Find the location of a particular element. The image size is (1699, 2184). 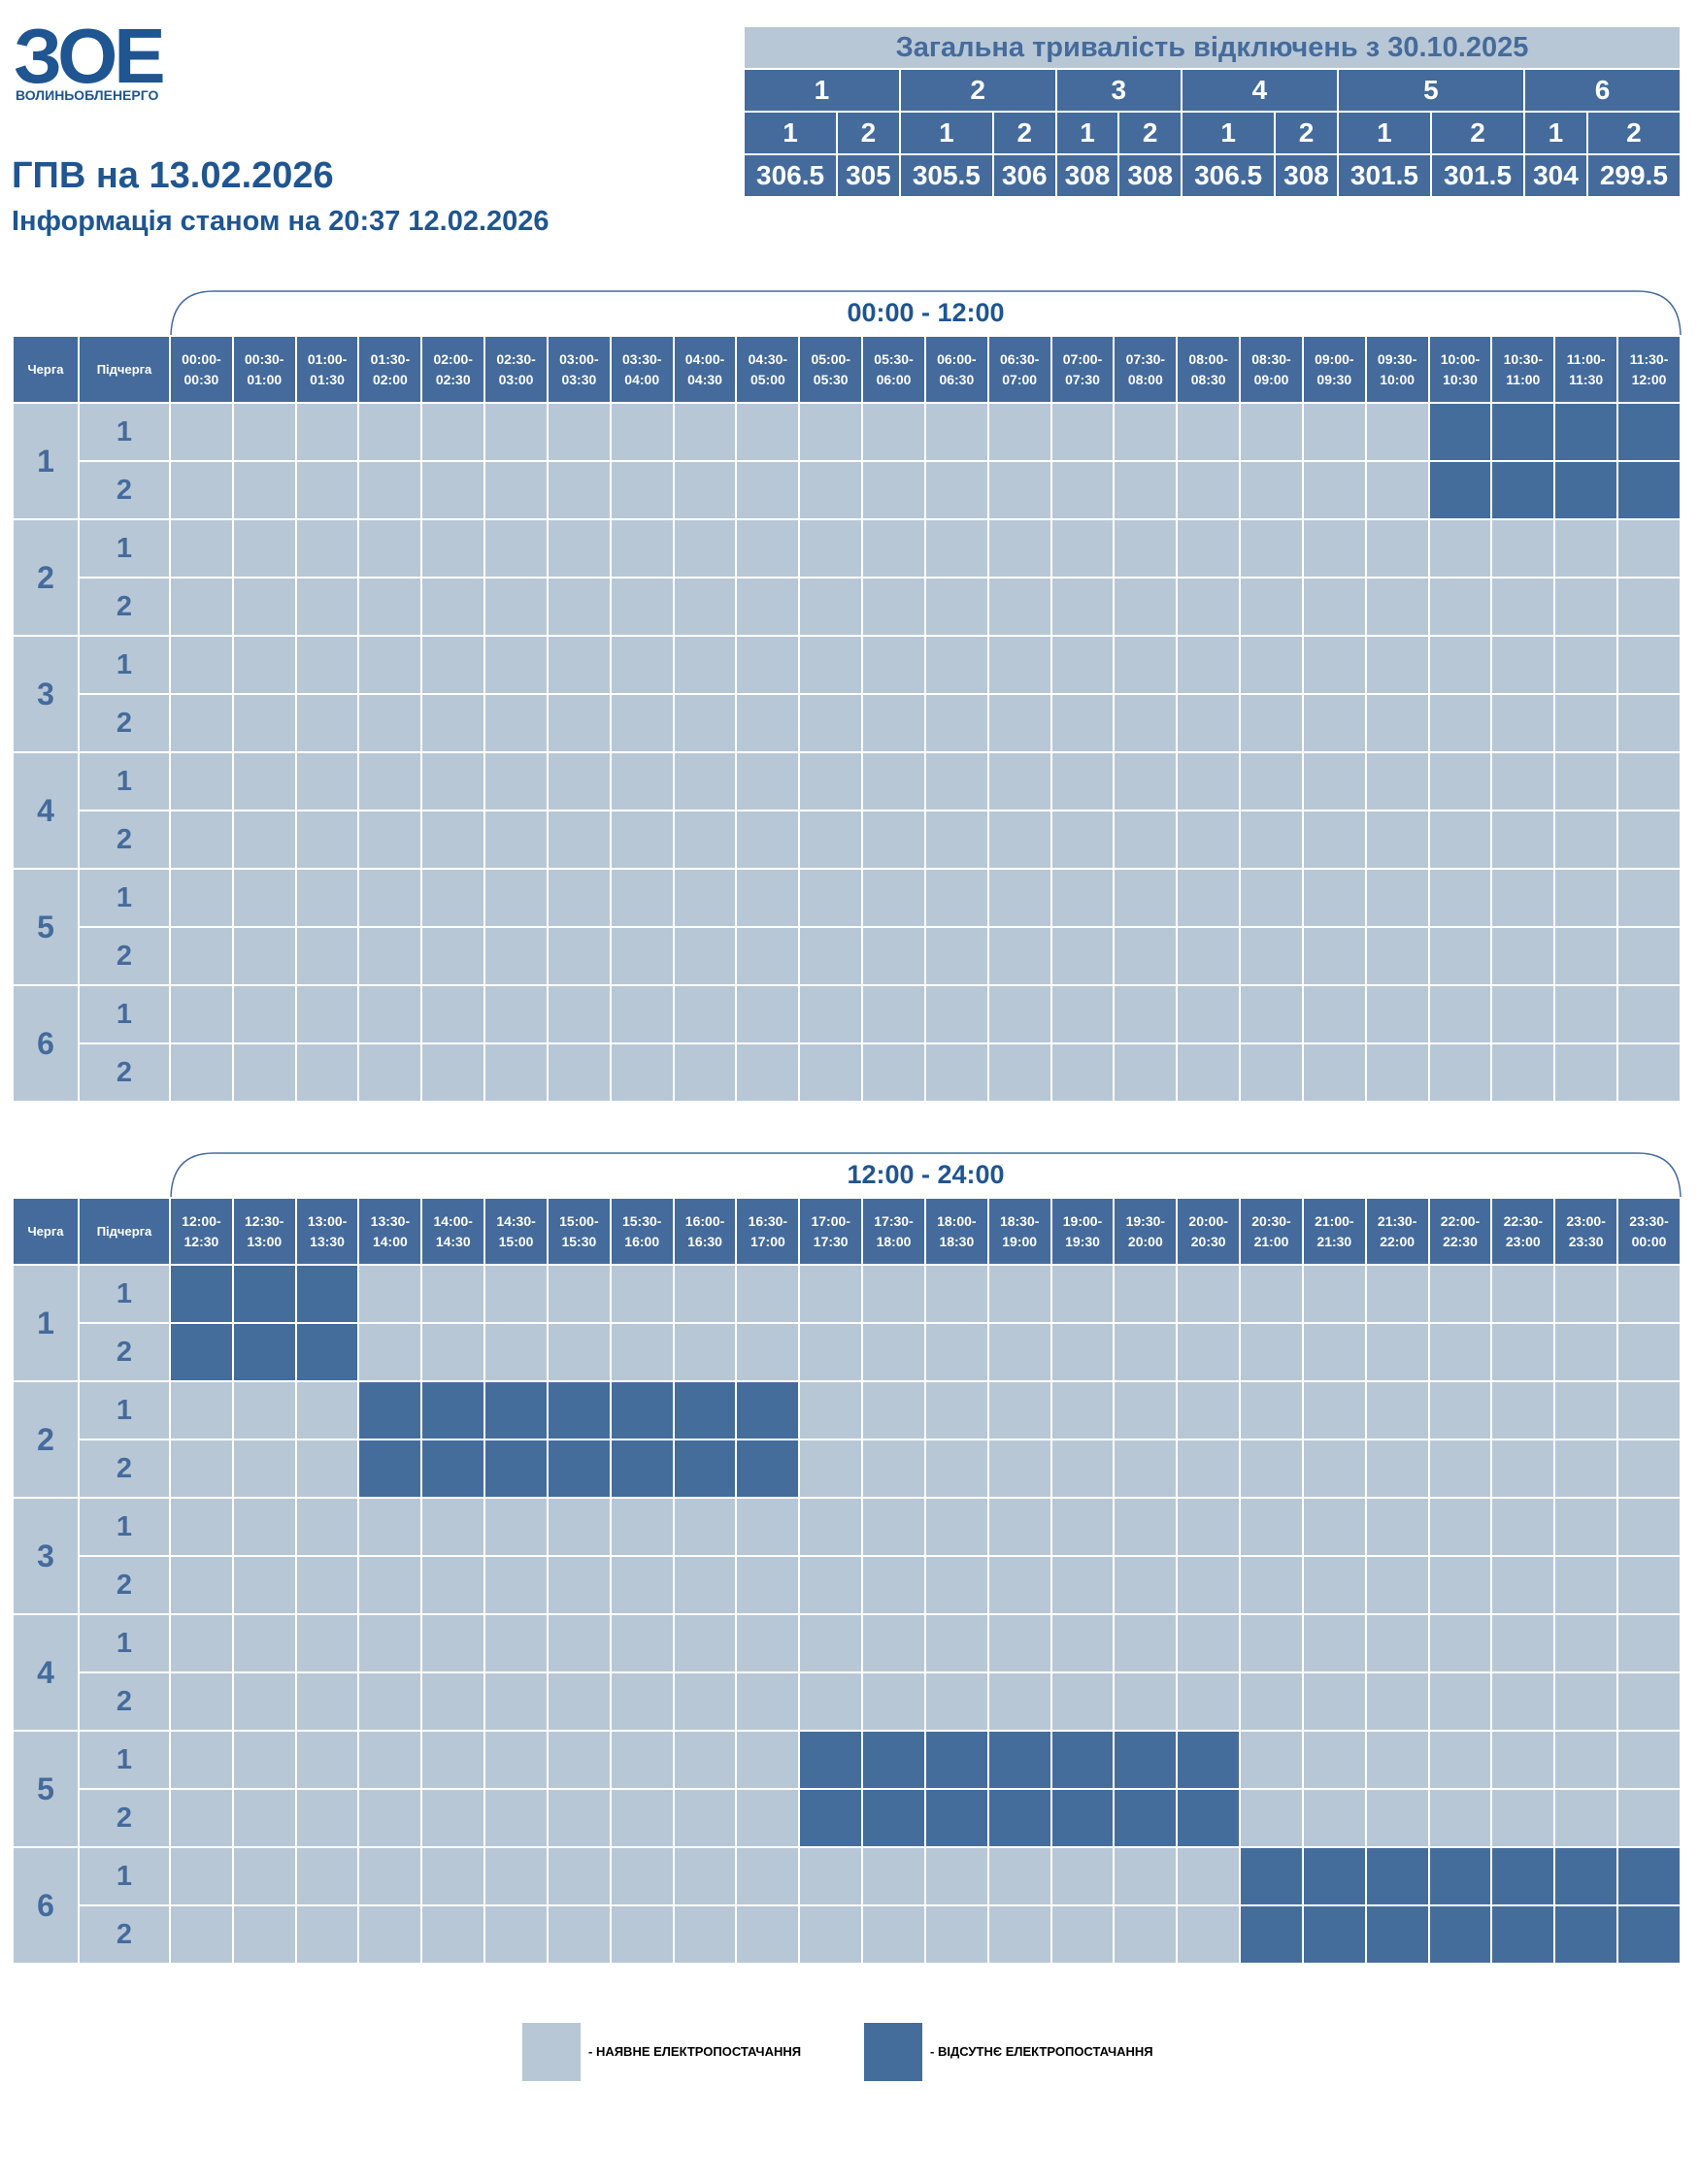

duration-value: 304 is located at coordinates (1555, 175).